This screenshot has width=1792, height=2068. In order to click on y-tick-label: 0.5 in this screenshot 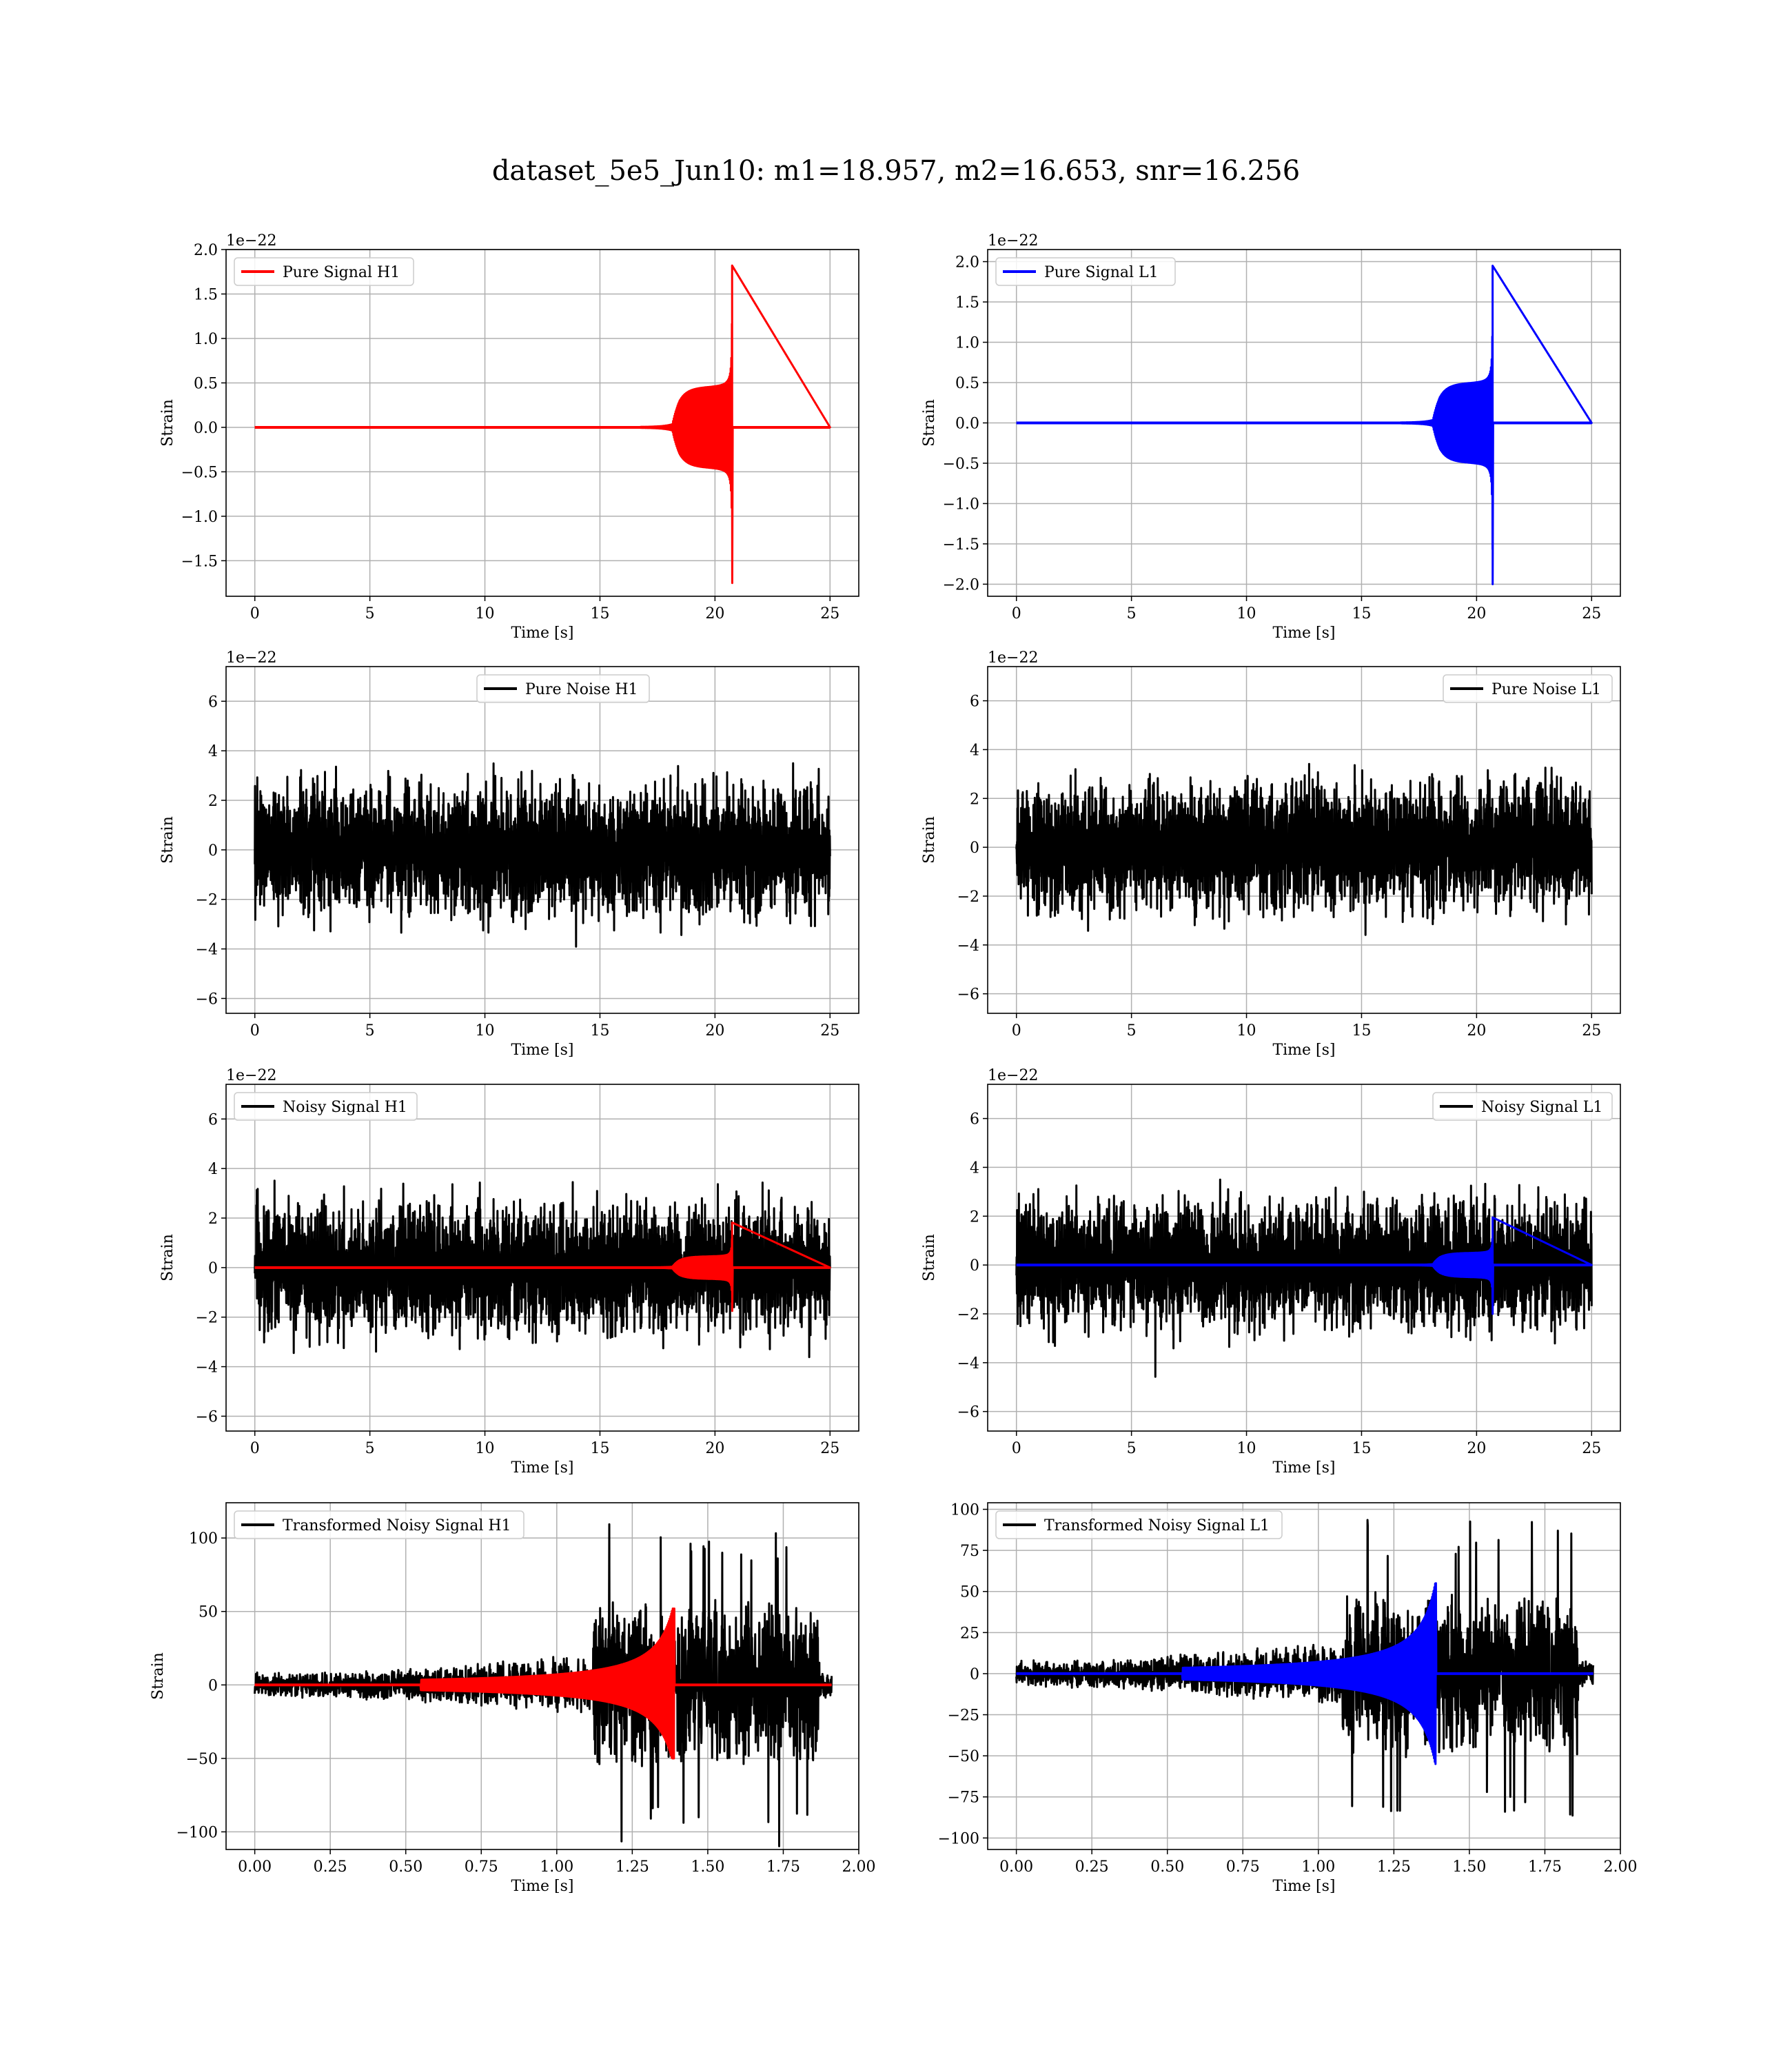, I will do `click(967, 383)`.